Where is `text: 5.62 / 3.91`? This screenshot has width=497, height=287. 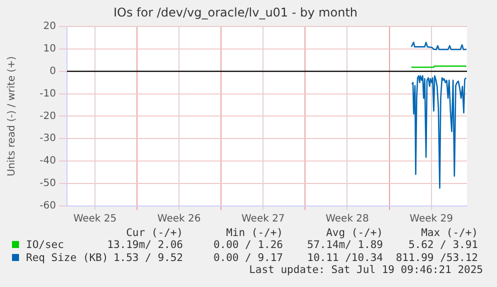
text: 5.62 / 3.91 is located at coordinates (443, 245).